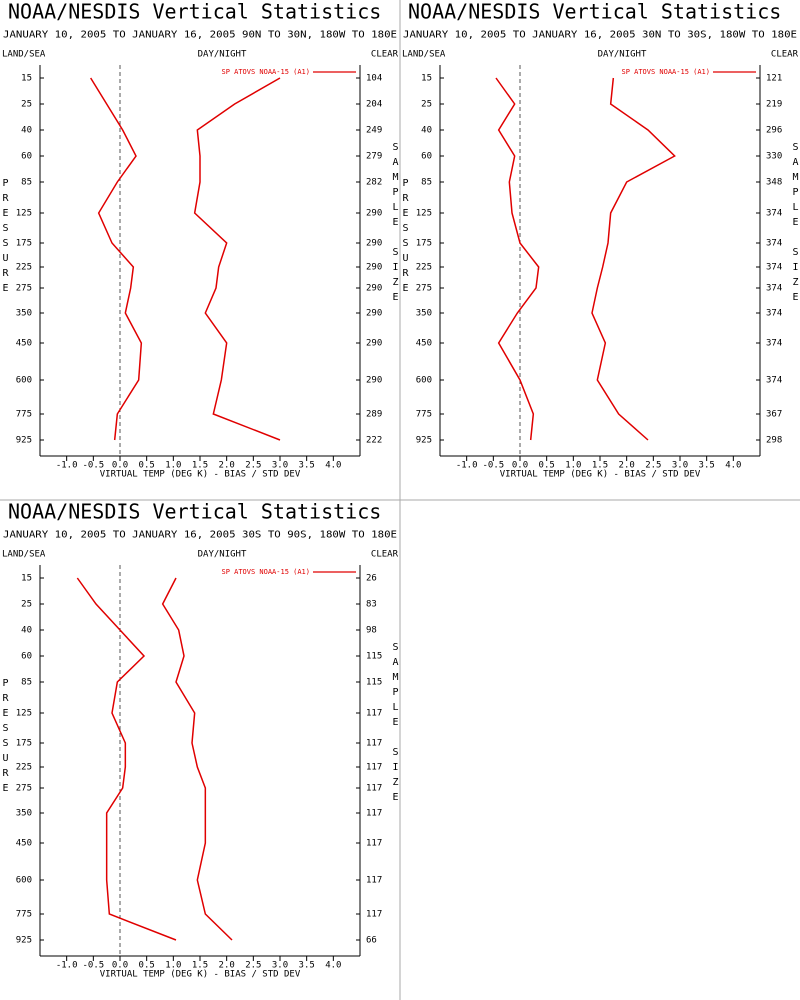 This screenshot has height=1000, width=800. What do you see at coordinates (424, 314) in the screenshot?
I see `y-tick-label: 350` at bounding box center [424, 314].